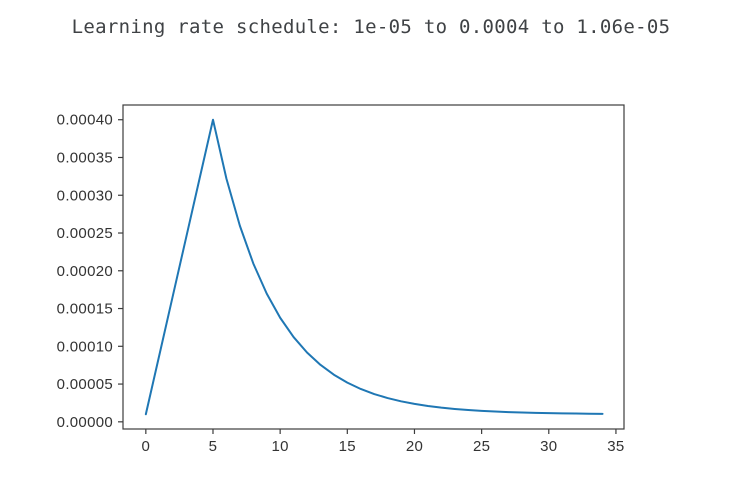  What do you see at coordinates (85, 346) in the screenshot?
I see `y-tick-label: 0.00010` at bounding box center [85, 346].